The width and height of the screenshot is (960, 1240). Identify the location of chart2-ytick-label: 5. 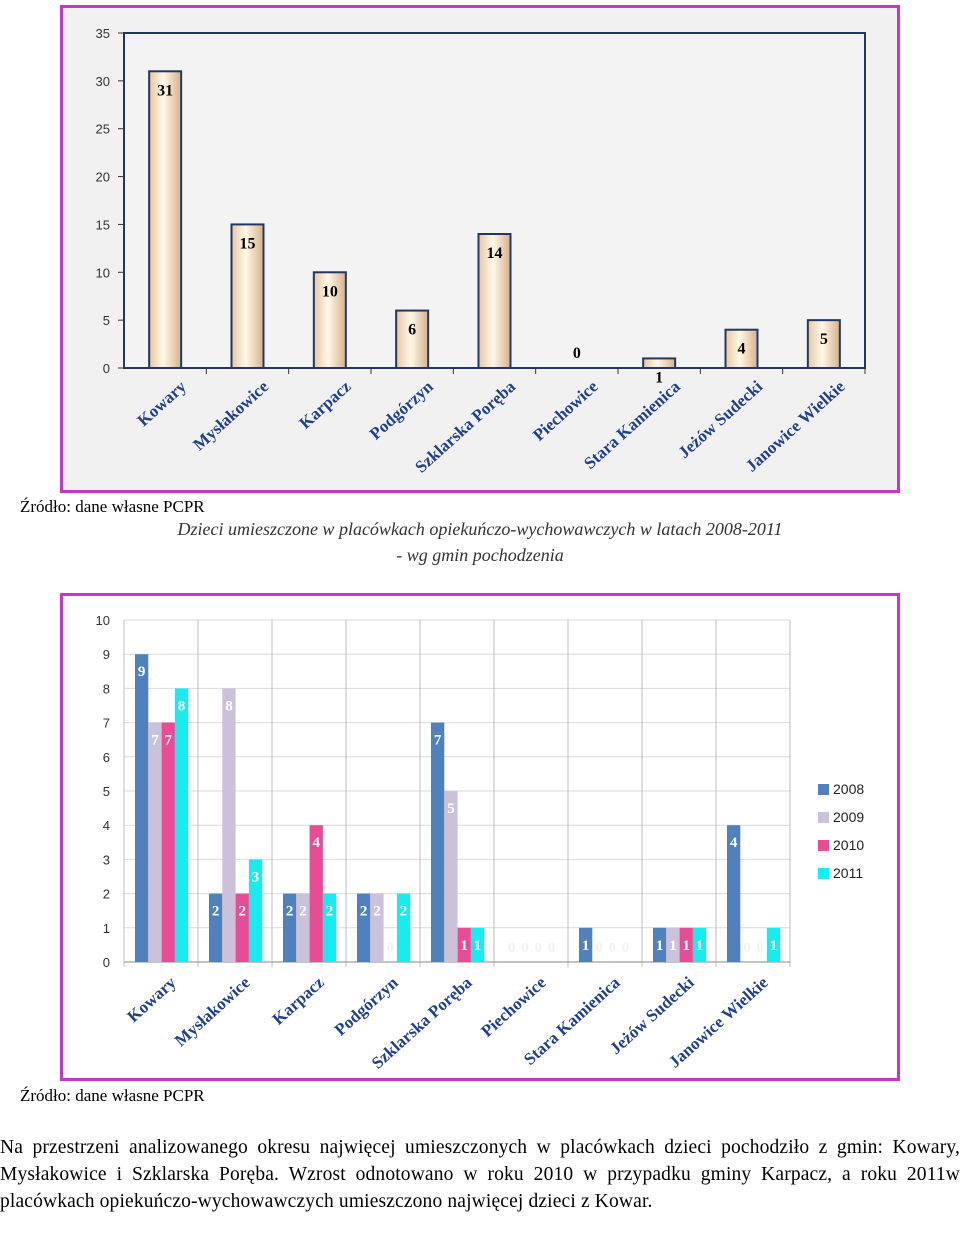
(106, 791).